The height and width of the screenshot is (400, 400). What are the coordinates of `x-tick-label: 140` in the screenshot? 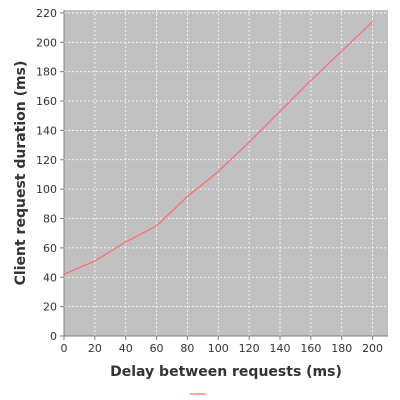 It's located at (280, 348).